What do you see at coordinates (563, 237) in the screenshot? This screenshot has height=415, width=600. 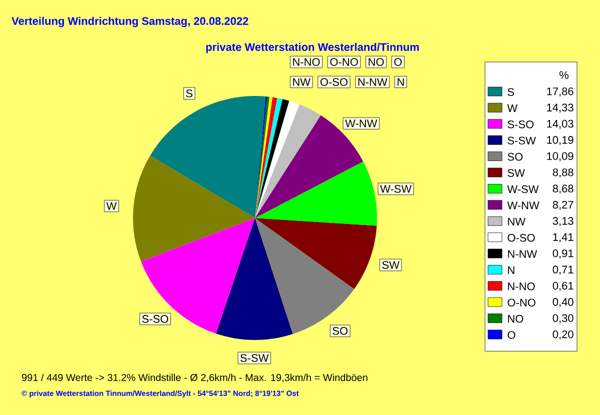 I see `data-label: 1,41` at bounding box center [563, 237].